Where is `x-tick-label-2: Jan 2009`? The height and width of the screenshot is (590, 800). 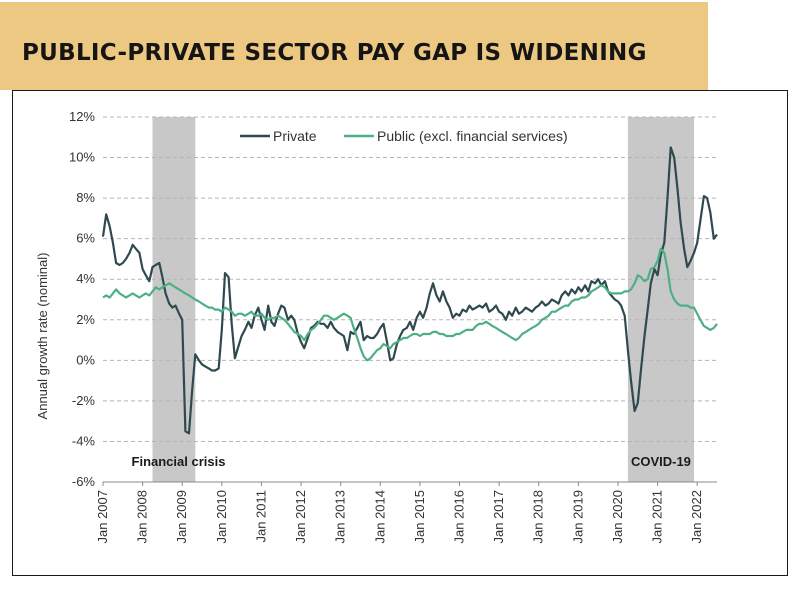 x-tick-label-2: Jan 2009 is located at coordinates (181, 517).